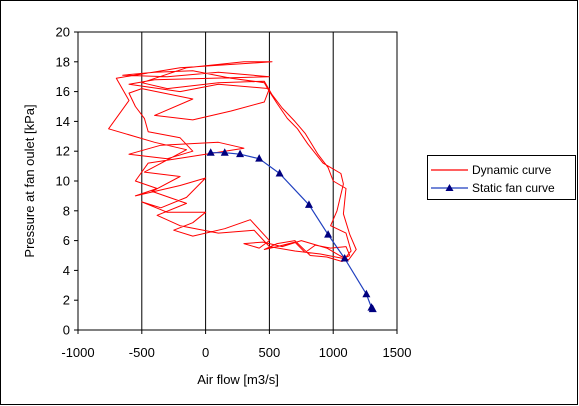 This screenshot has height=406, width=579. What do you see at coordinates (513, 188) in the screenshot?
I see `legend-static-label: Static fan curve` at bounding box center [513, 188].